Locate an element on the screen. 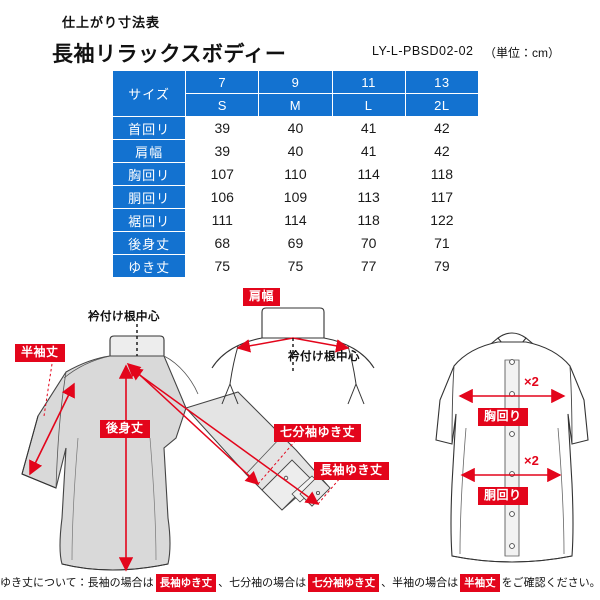 This screenshot has height=600, width=600. measure-cell: 106 is located at coordinates (222, 197).